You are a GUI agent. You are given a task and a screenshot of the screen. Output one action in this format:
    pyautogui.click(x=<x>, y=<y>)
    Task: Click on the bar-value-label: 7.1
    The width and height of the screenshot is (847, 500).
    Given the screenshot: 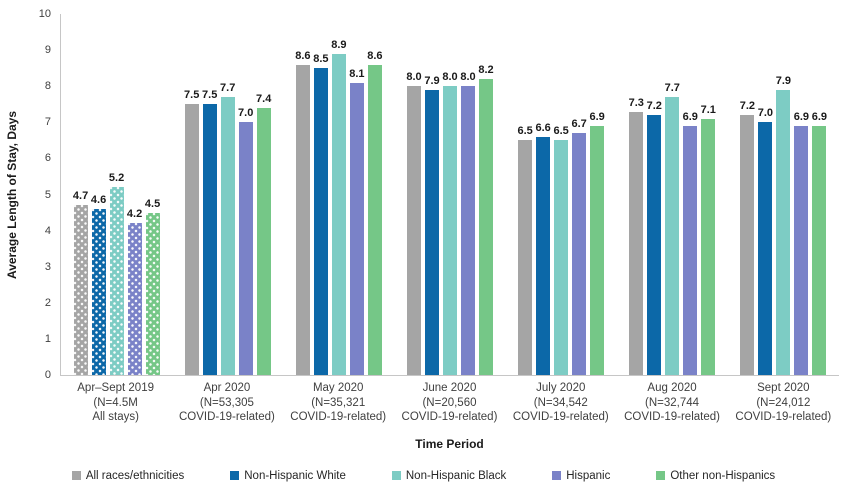 What is the action you would take?
    pyautogui.click(x=708, y=109)
    